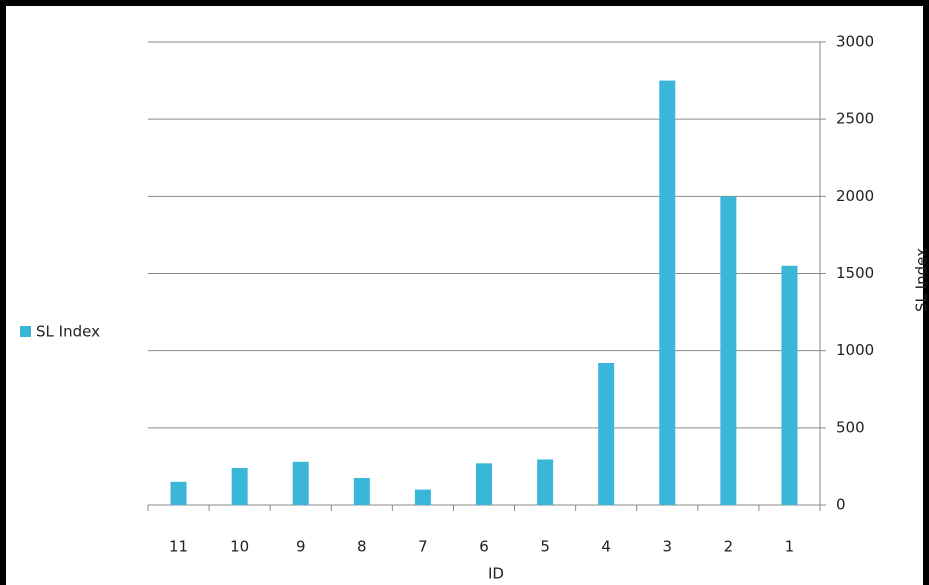 The height and width of the screenshot is (585, 929). I want to click on x-tick-label: 6, so click(484, 547).